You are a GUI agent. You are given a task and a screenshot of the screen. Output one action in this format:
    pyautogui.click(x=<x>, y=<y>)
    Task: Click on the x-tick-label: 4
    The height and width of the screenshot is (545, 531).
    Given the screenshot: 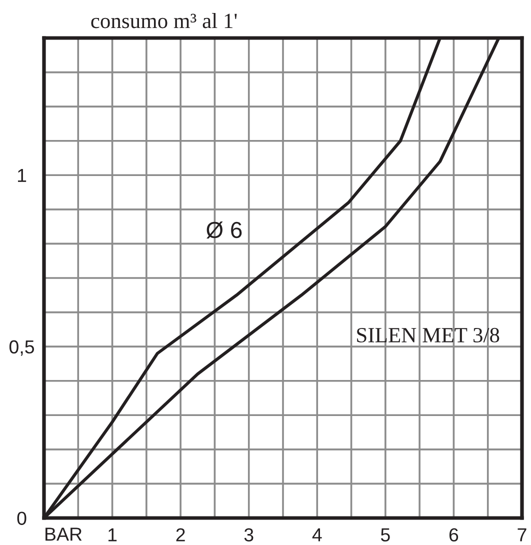 What is the action you would take?
    pyautogui.click(x=317, y=535)
    